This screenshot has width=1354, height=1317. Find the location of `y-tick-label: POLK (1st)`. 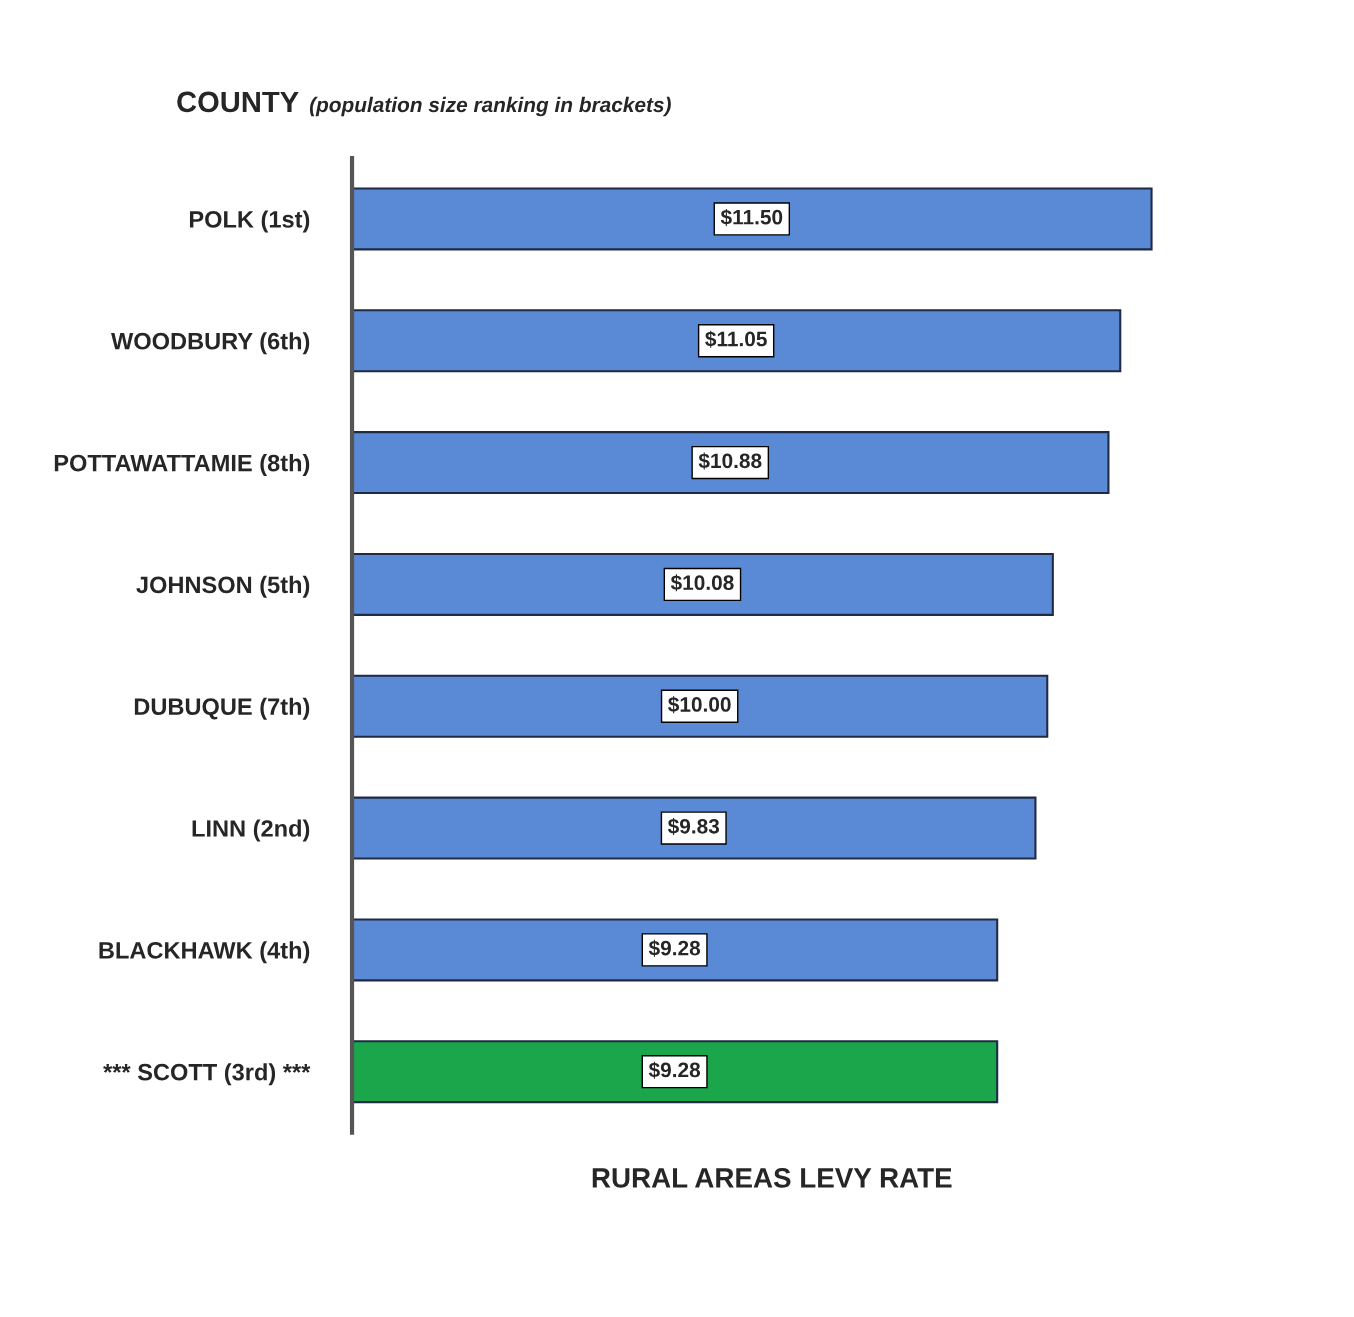

y-tick-label: POLK (1st) is located at coordinates (249, 221).